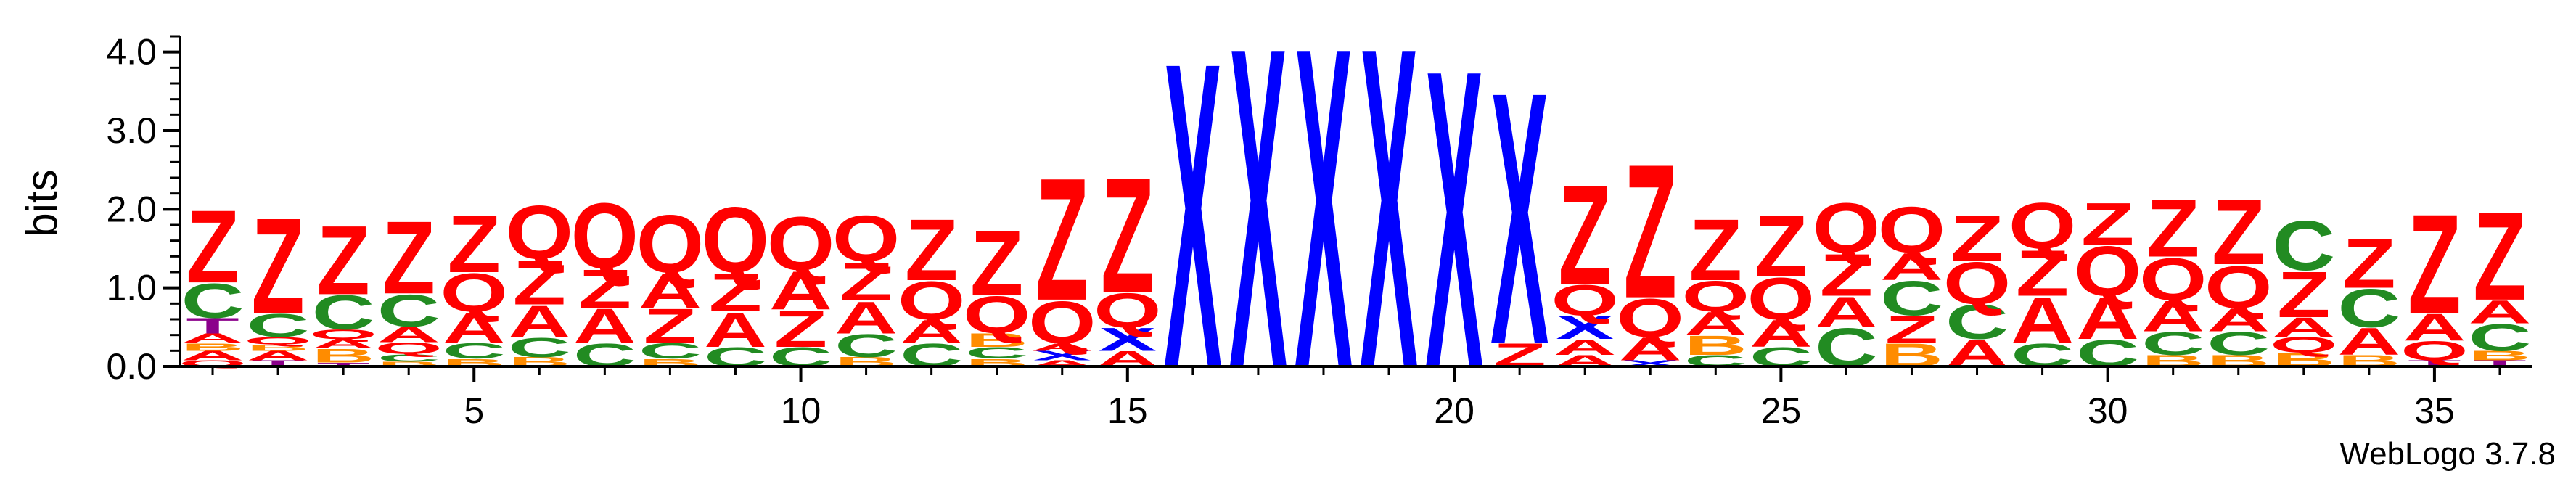 The height and width of the screenshot is (484, 2576). What do you see at coordinates (2434, 410) in the screenshot?
I see `x-tick-label: 35` at bounding box center [2434, 410].